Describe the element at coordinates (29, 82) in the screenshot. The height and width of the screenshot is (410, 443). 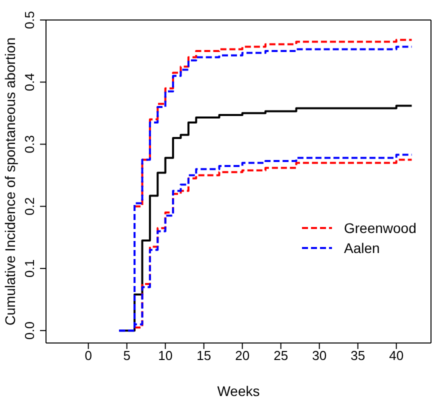
I see `y-tick-label: 0.4` at that location.